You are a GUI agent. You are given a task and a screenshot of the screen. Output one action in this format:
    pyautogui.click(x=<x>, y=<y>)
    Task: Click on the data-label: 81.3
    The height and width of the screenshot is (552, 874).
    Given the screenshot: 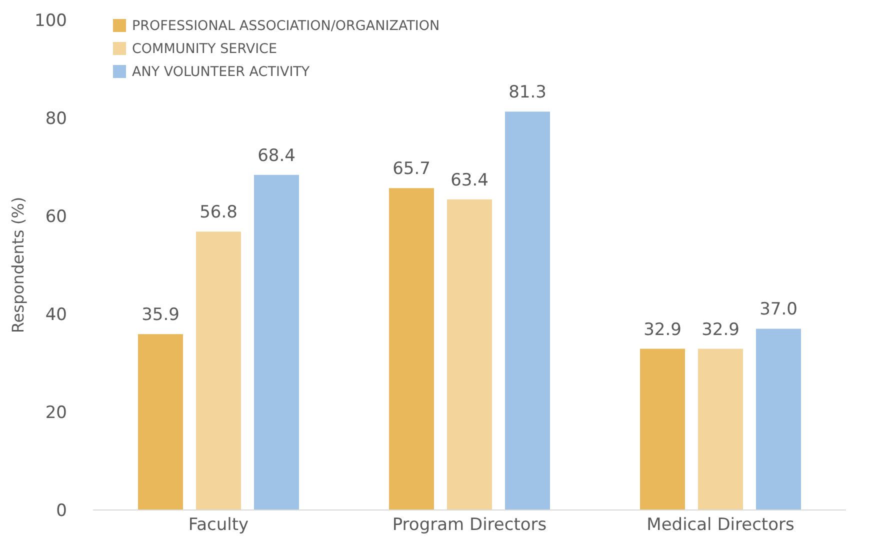 What is the action you would take?
    pyautogui.click(x=527, y=92)
    